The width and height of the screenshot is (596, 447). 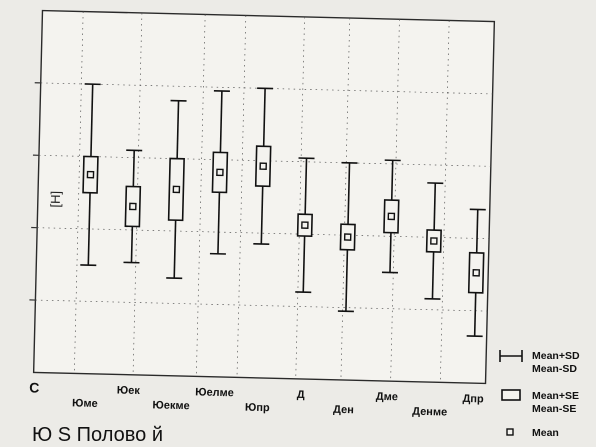 What do you see at coordinates (257, 408) in the screenshot?
I see `category-label: Юпр` at bounding box center [257, 408].